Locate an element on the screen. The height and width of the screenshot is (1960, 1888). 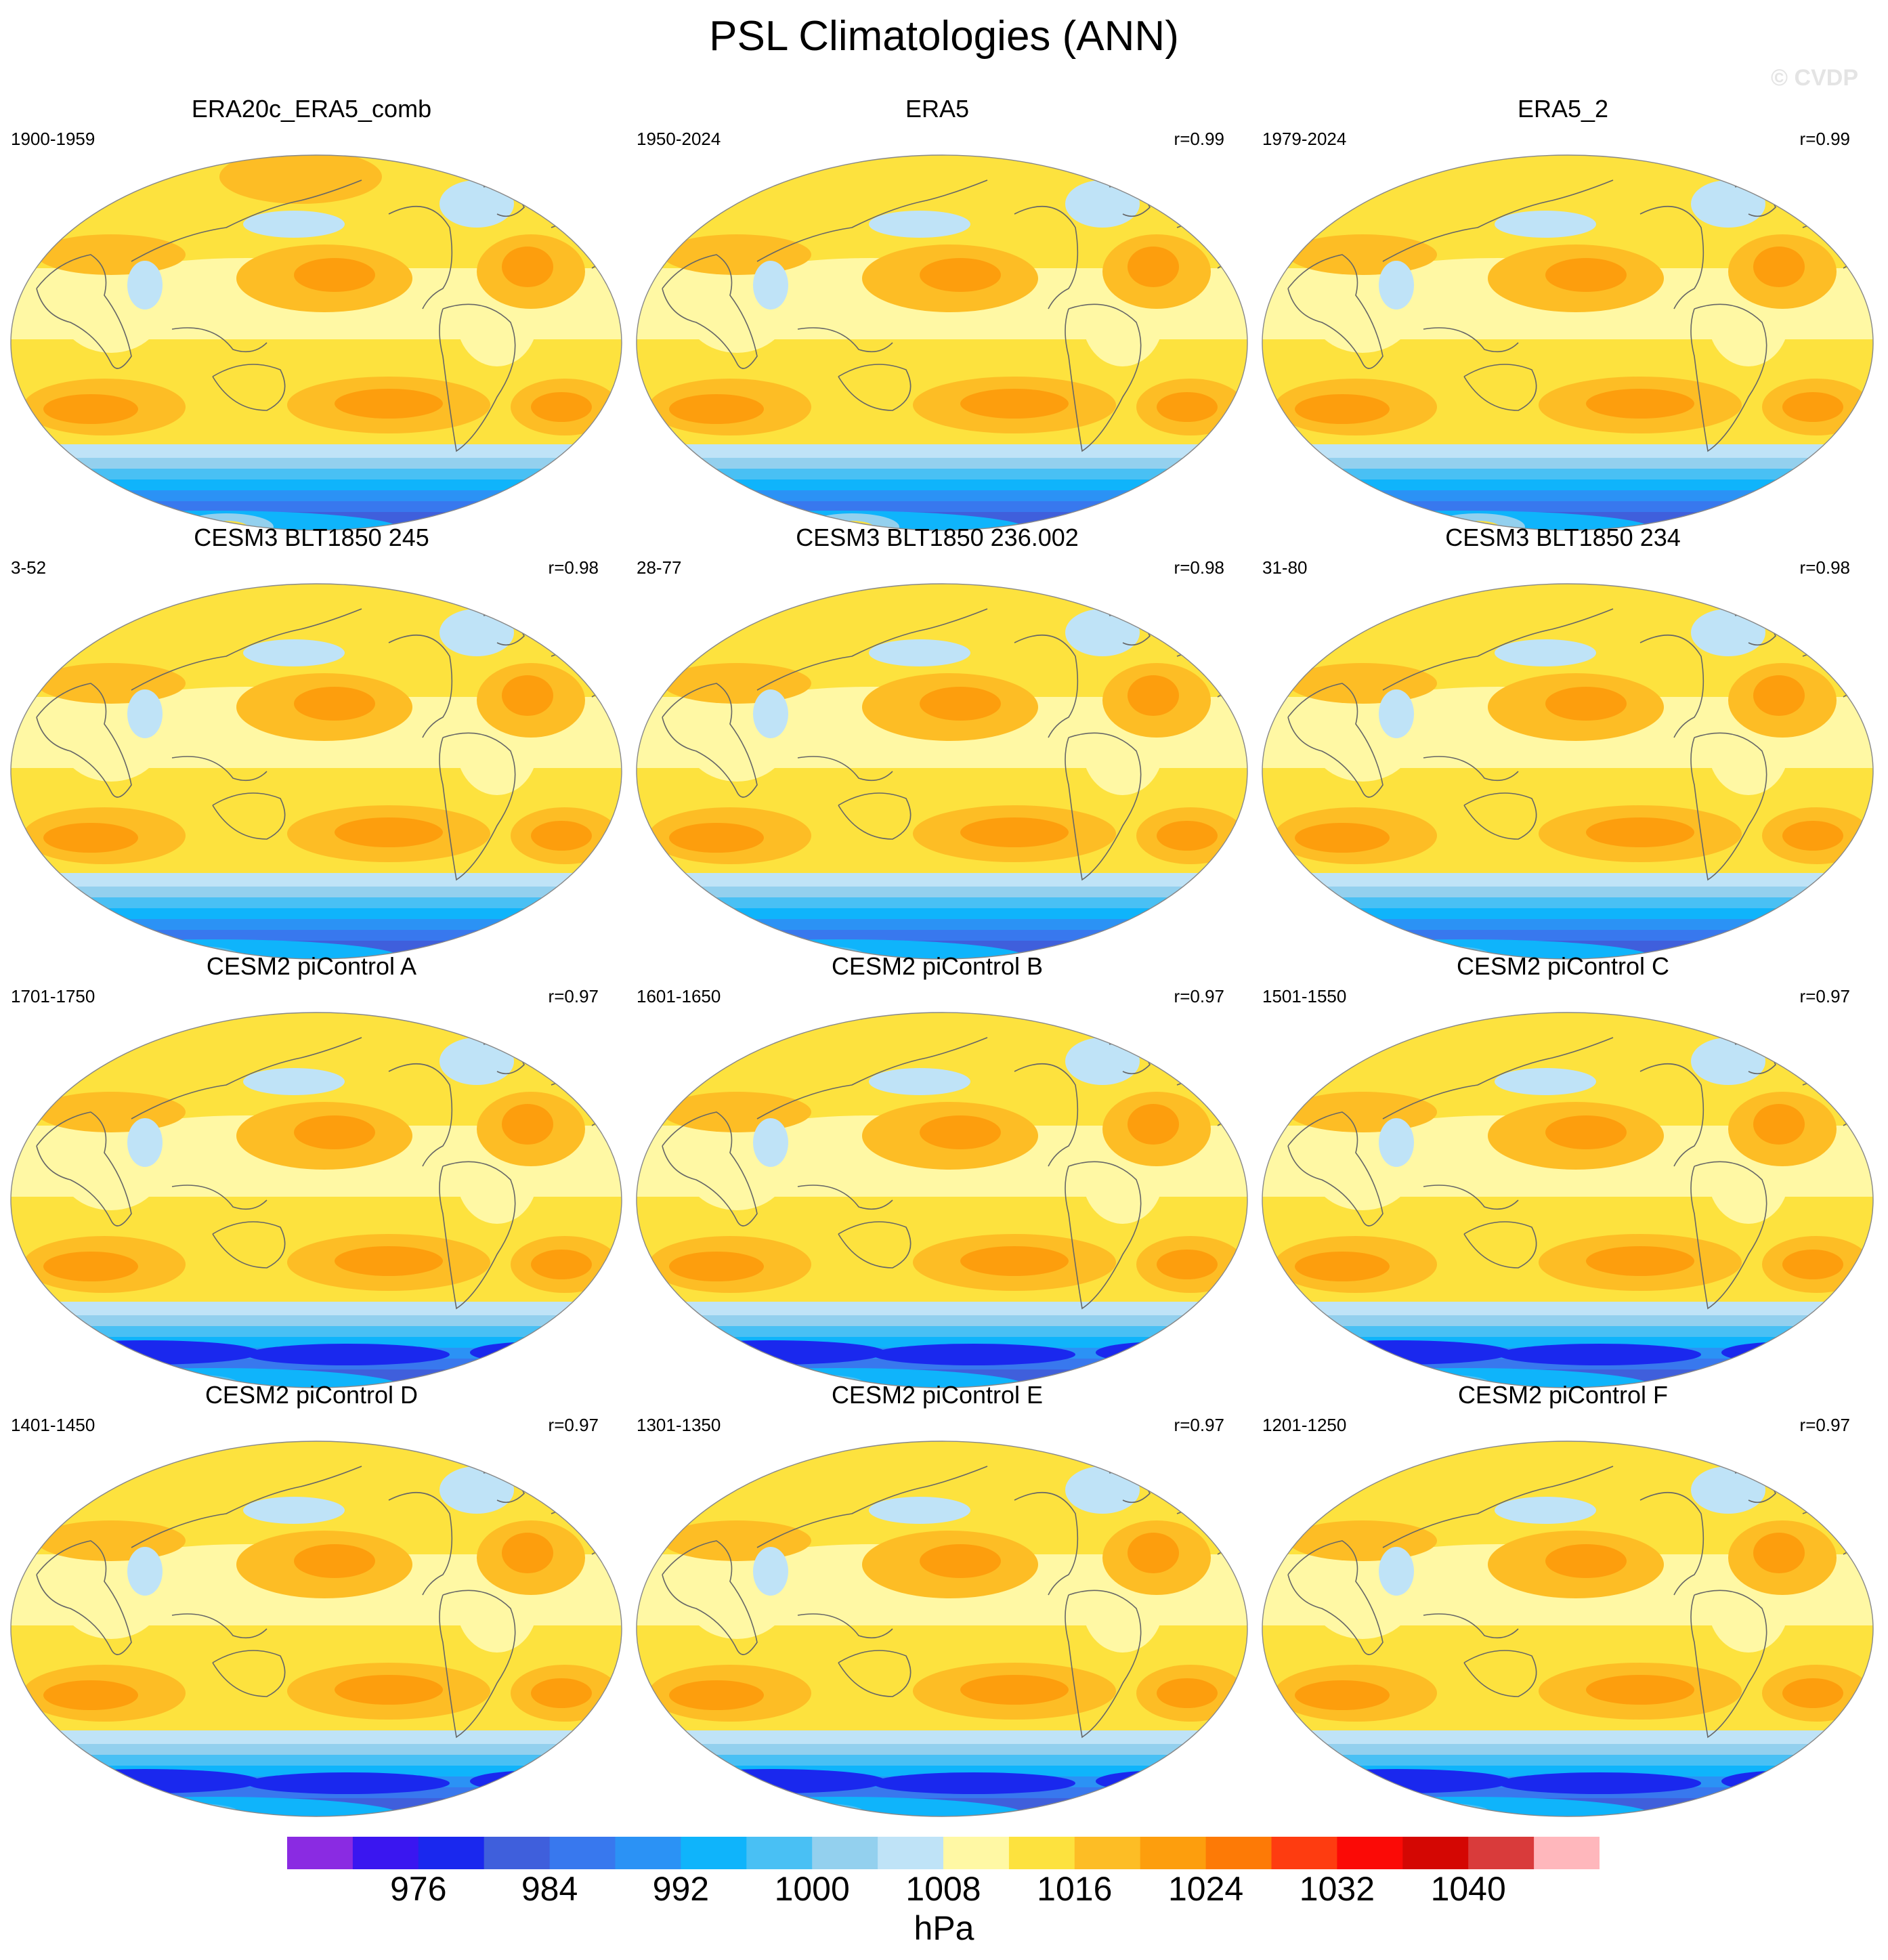
map-panel: ERA5_2 1979-2024 r=0.99 is located at coordinates (1562, 313).